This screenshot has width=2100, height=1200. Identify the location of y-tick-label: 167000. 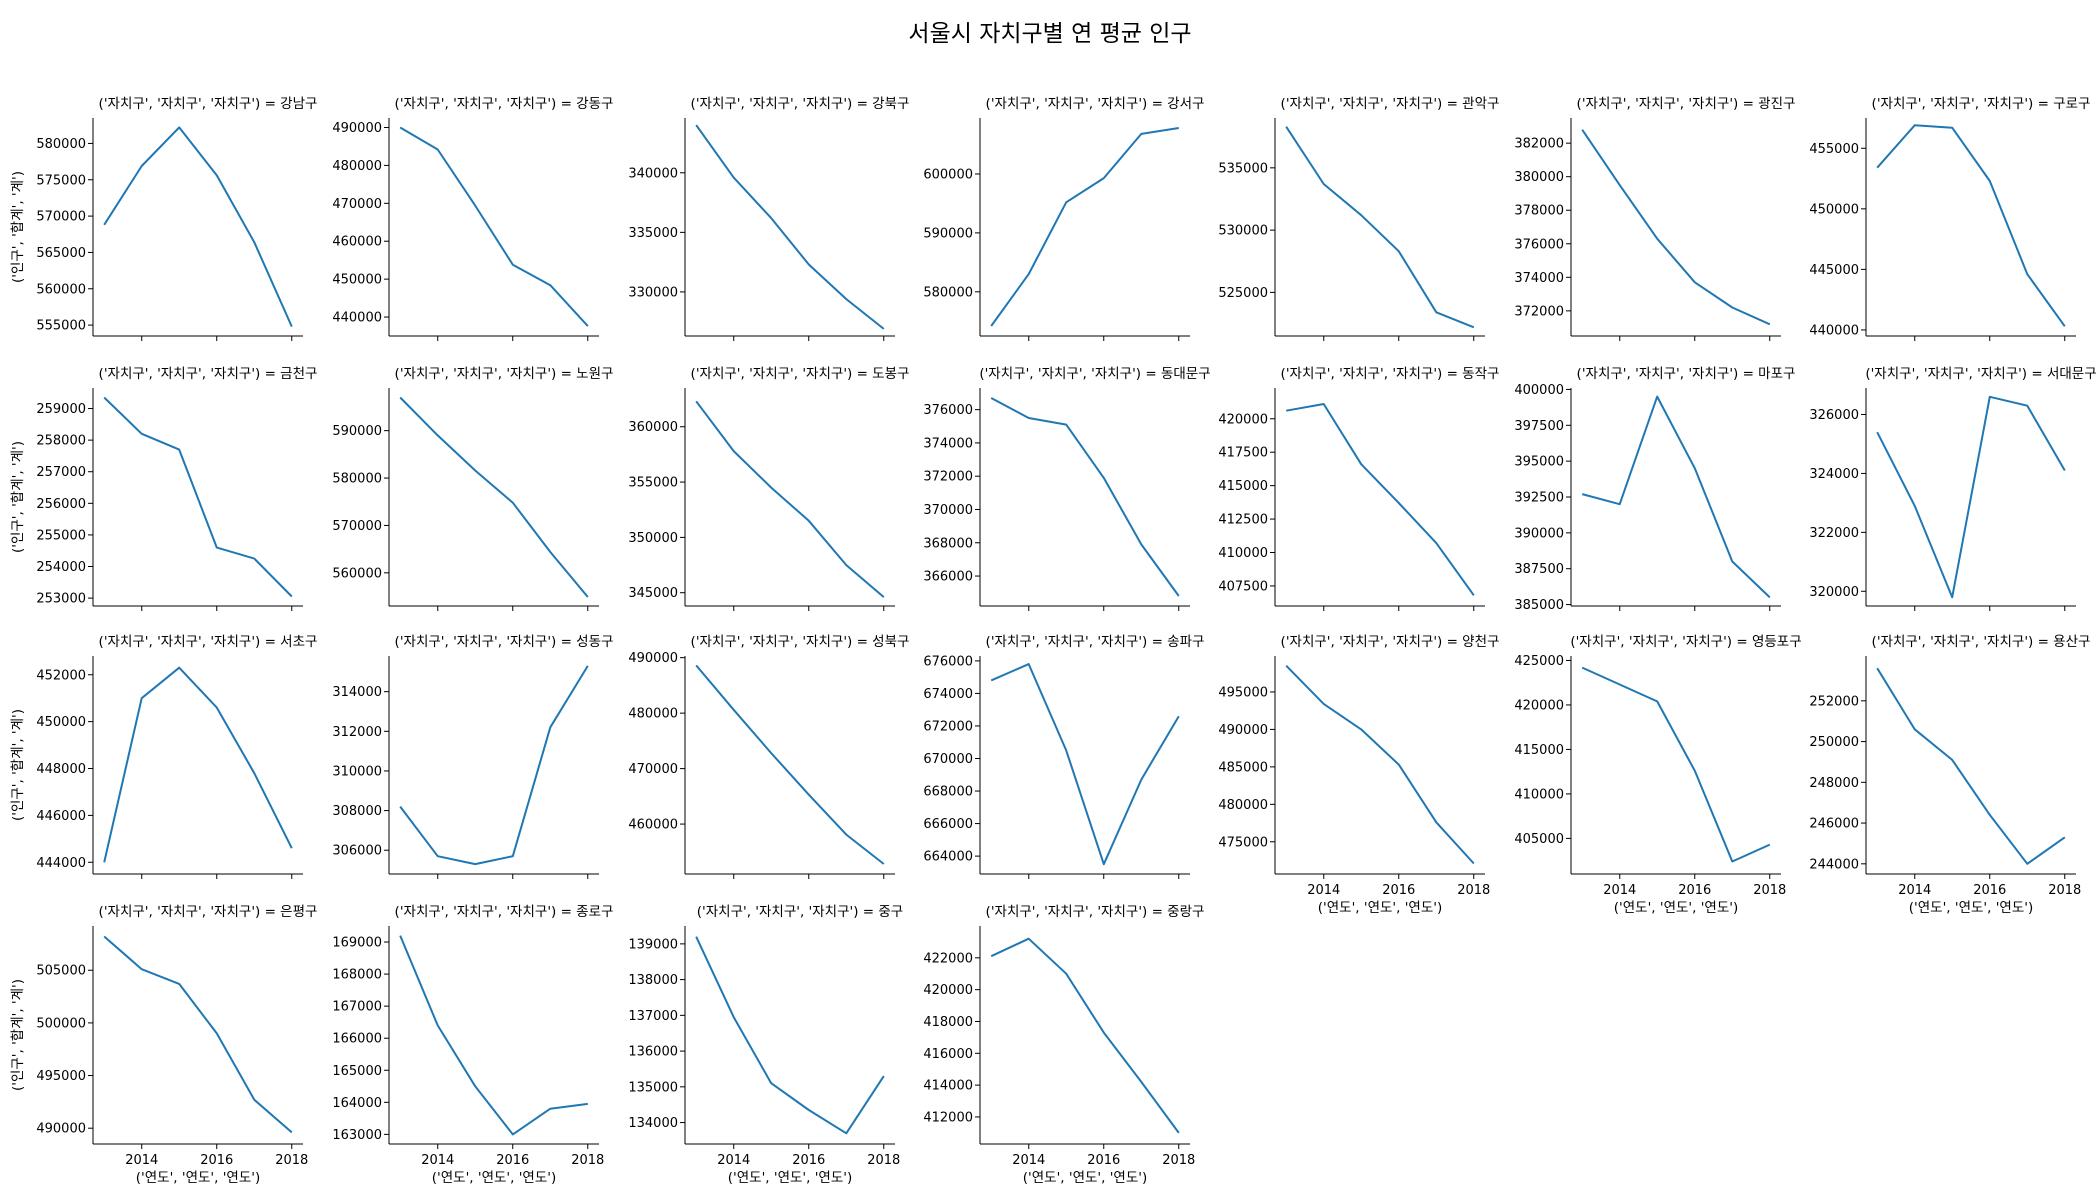
(357, 1007).